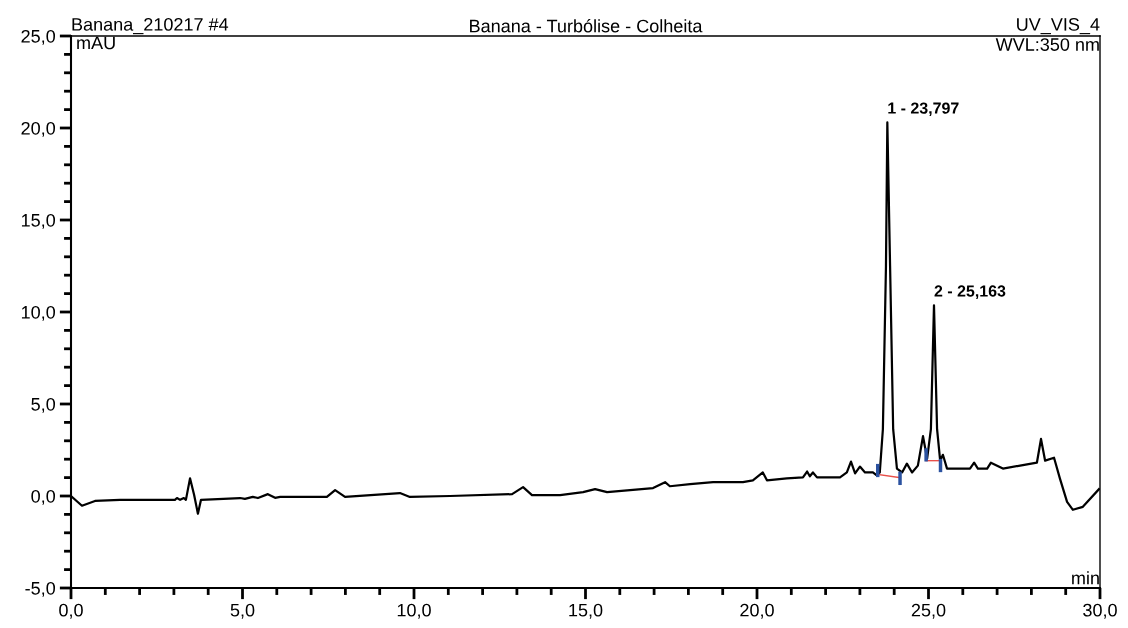 The height and width of the screenshot is (628, 1128). Describe the element at coordinates (414, 611) in the screenshot. I see `x-tick-label: 10,0` at that location.